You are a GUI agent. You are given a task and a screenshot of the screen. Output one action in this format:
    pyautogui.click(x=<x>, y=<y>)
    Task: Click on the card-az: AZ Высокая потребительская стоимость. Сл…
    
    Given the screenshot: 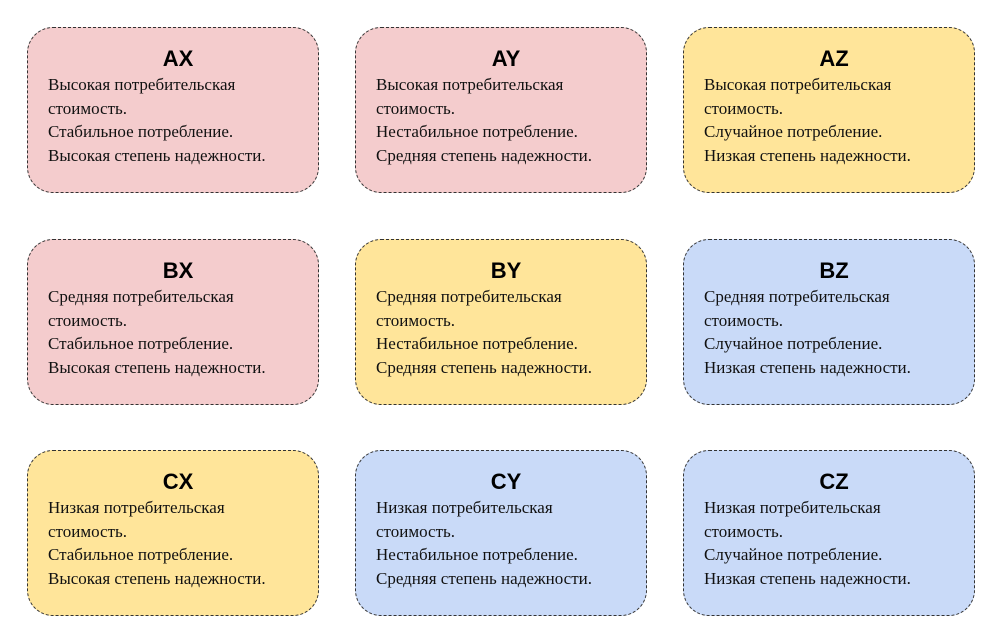 What is the action you would take?
    pyautogui.click(x=829, y=110)
    